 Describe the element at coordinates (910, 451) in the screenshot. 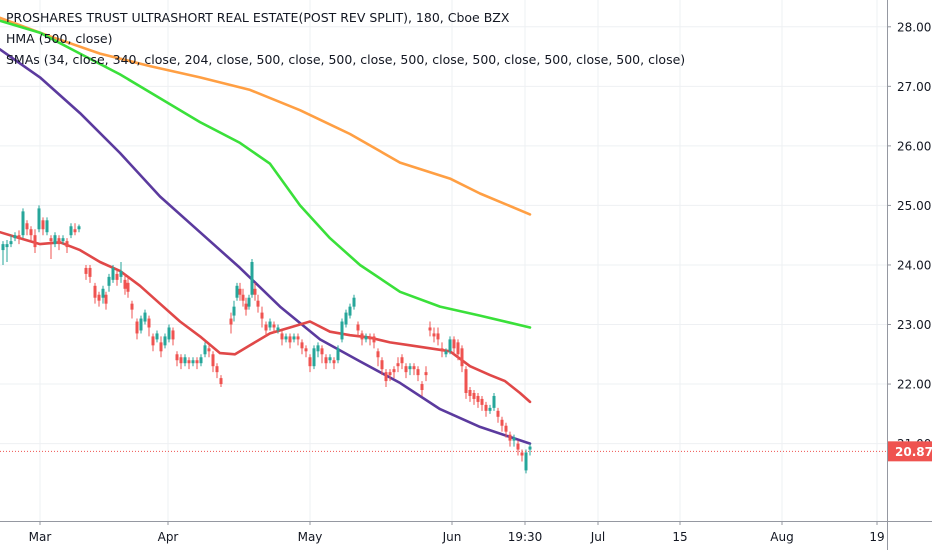

I see `last-price-badge: 20.87` at that location.